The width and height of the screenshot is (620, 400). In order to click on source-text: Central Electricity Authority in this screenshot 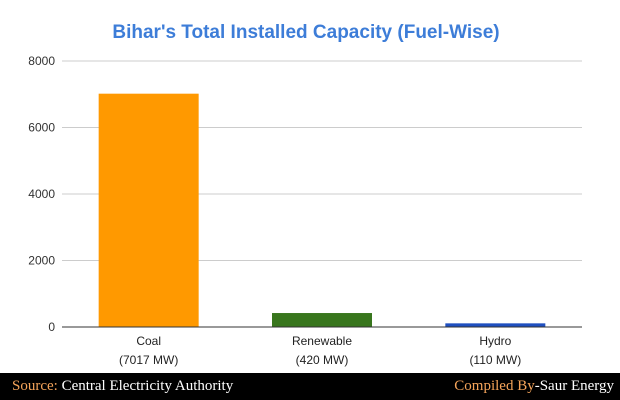, I will do `click(145, 386)`.